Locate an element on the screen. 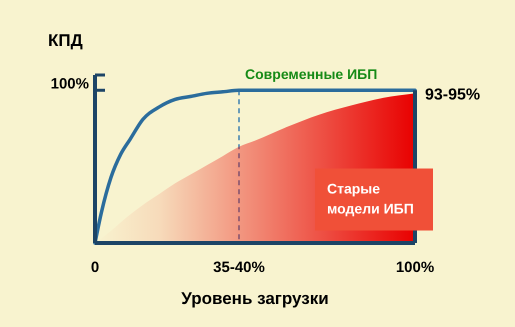  series-label: Старые модели ИБП is located at coordinates (370, 198).